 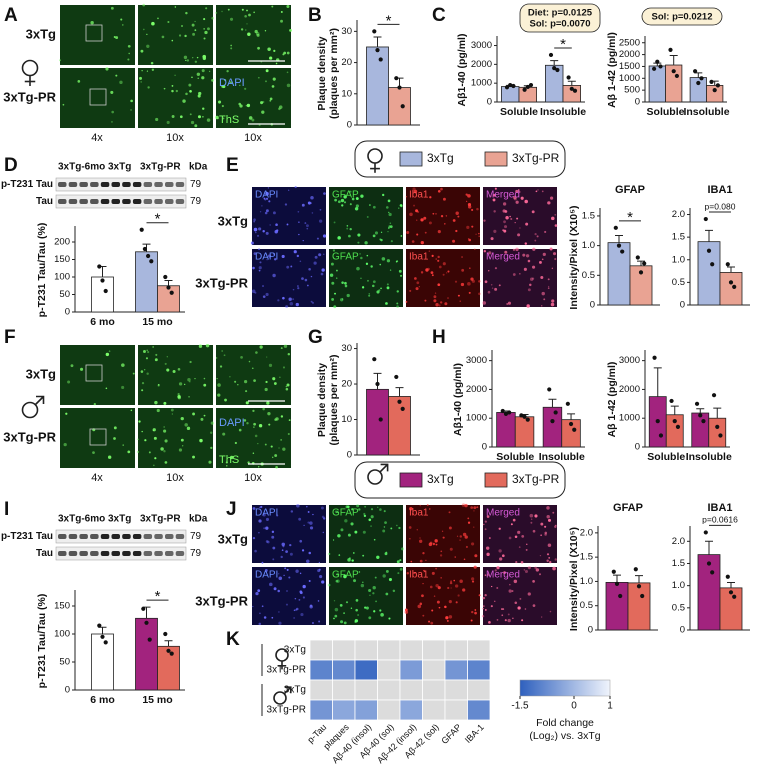 I want to click on y-axis-label: p-T231 Tau/Tau (%), so click(x=42, y=641).